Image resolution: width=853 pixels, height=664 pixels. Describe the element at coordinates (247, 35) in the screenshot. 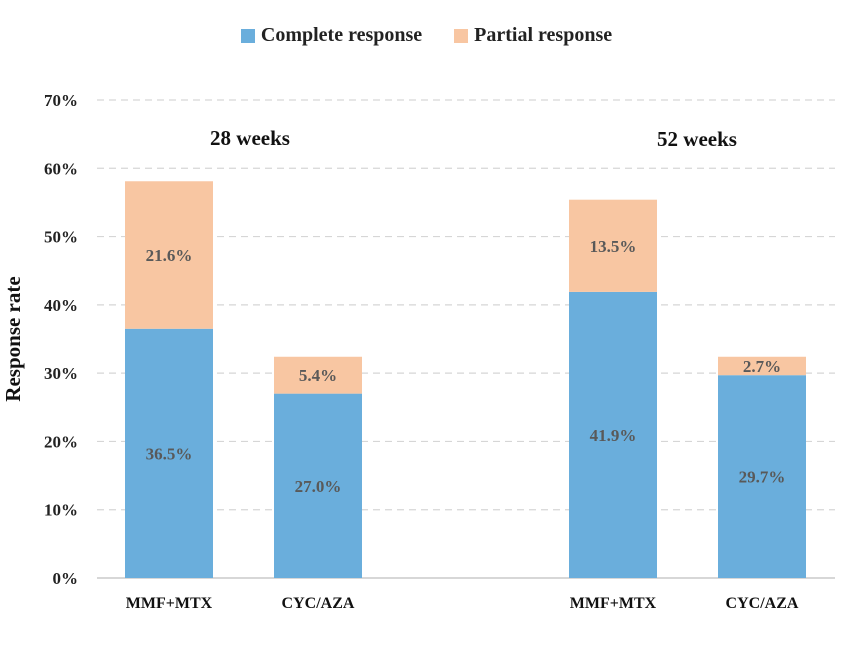

I see `legend-swatch-complete` at that location.